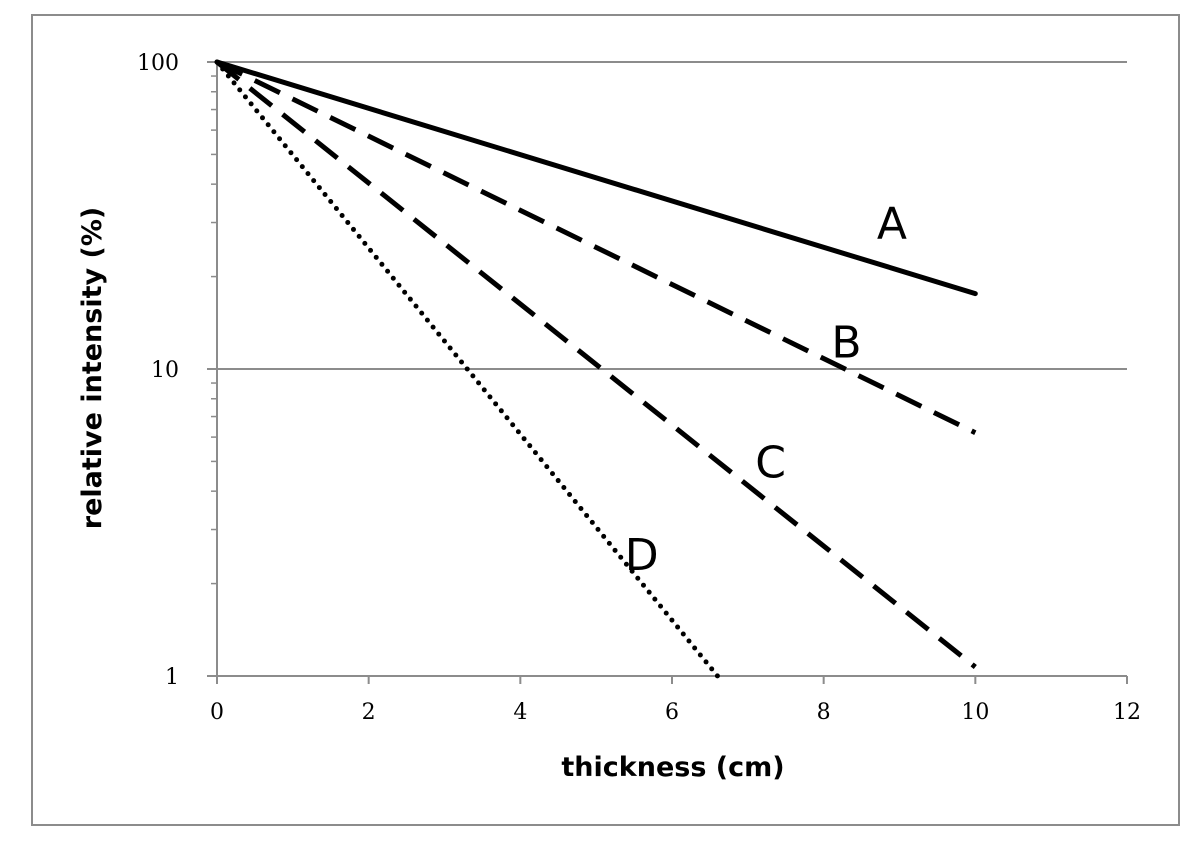 Image resolution: width=1200 pixels, height=854 pixels. What do you see at coordinates (165, 370) in the screenshot?
I see `y-tick-label-10: 10` at bounding box center [165, 370].